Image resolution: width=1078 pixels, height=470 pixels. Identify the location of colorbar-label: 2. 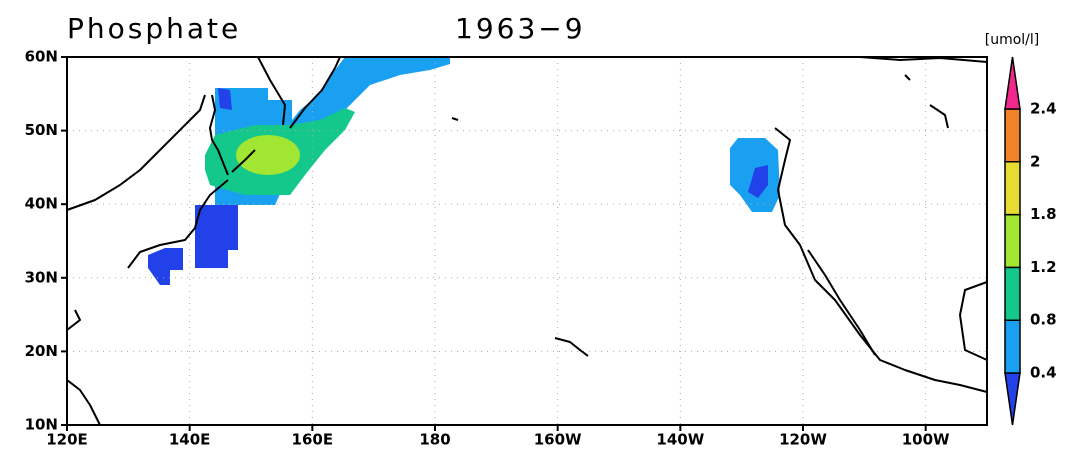
(1035, 161).